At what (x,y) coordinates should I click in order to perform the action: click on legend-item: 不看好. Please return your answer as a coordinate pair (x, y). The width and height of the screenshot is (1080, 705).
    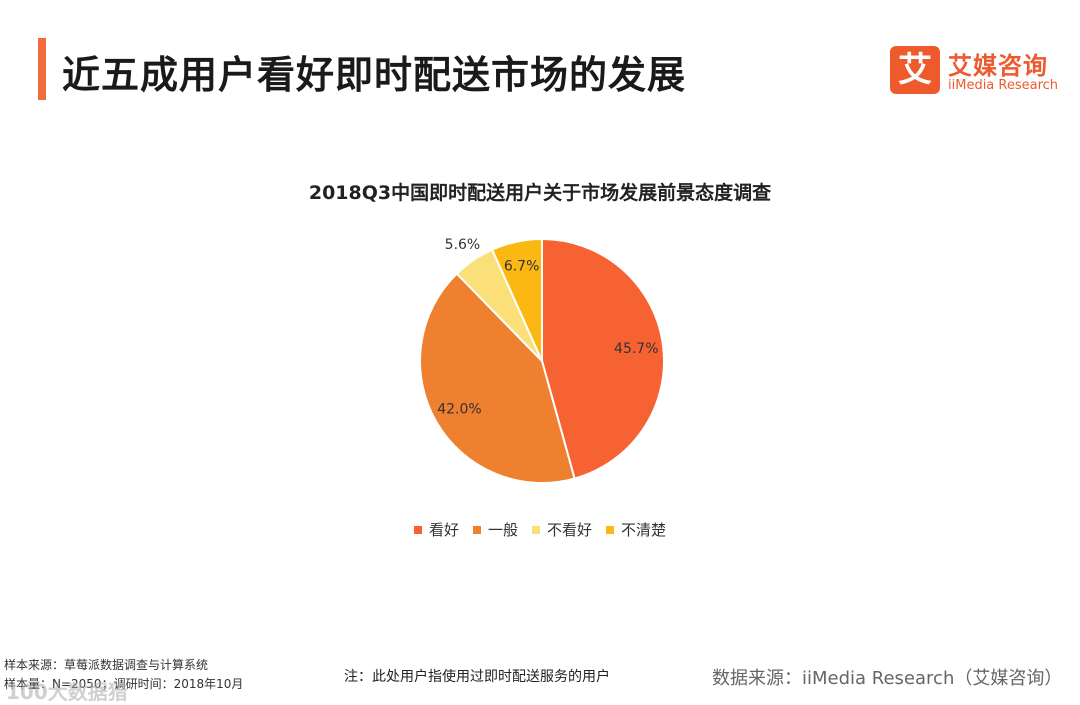
    Looking at the image, I should click on (562, 529).